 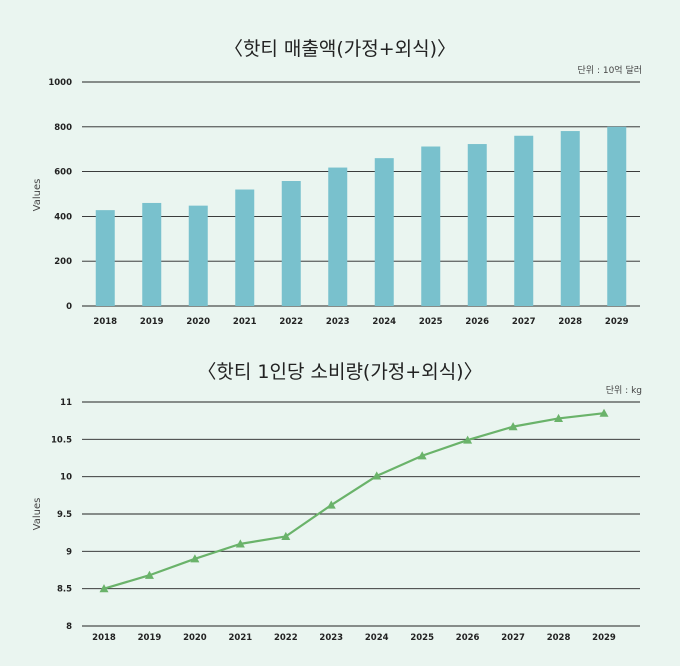 I want to click on bar-chart-ylabel: Values, so click(x=37, y=195).